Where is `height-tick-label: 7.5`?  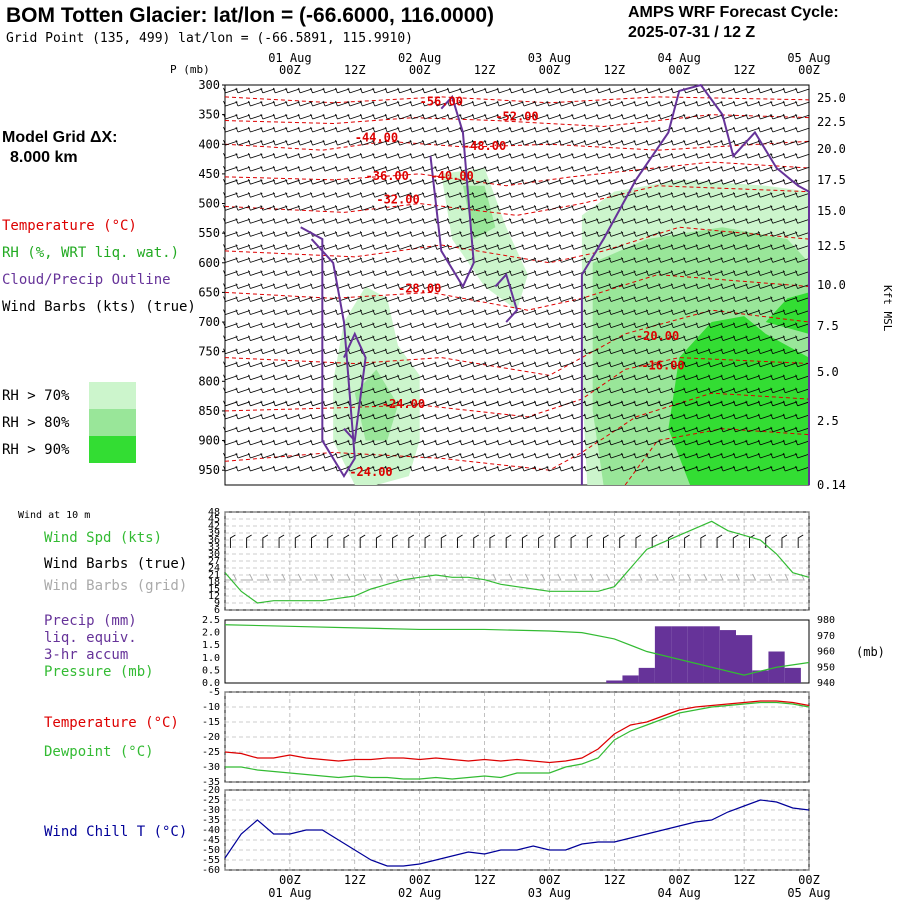 height-tick-label: 7.5 is located at coordinates (828, 326).